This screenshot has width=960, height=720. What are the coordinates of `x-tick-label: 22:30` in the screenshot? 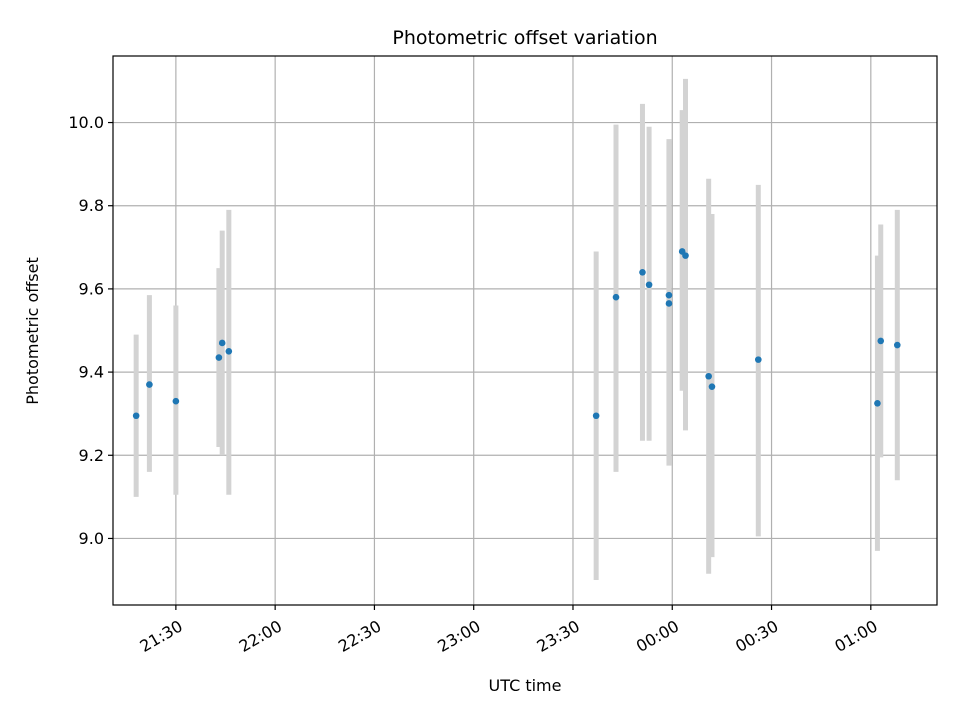 It's located at (359, 636).